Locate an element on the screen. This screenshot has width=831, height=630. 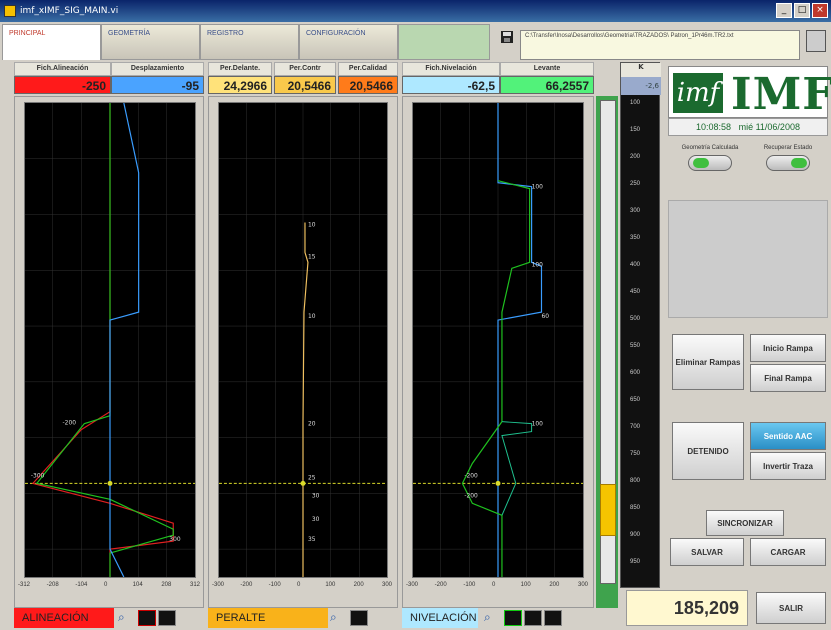
k-tick-13: 750 is located at coordinates (635, 454).